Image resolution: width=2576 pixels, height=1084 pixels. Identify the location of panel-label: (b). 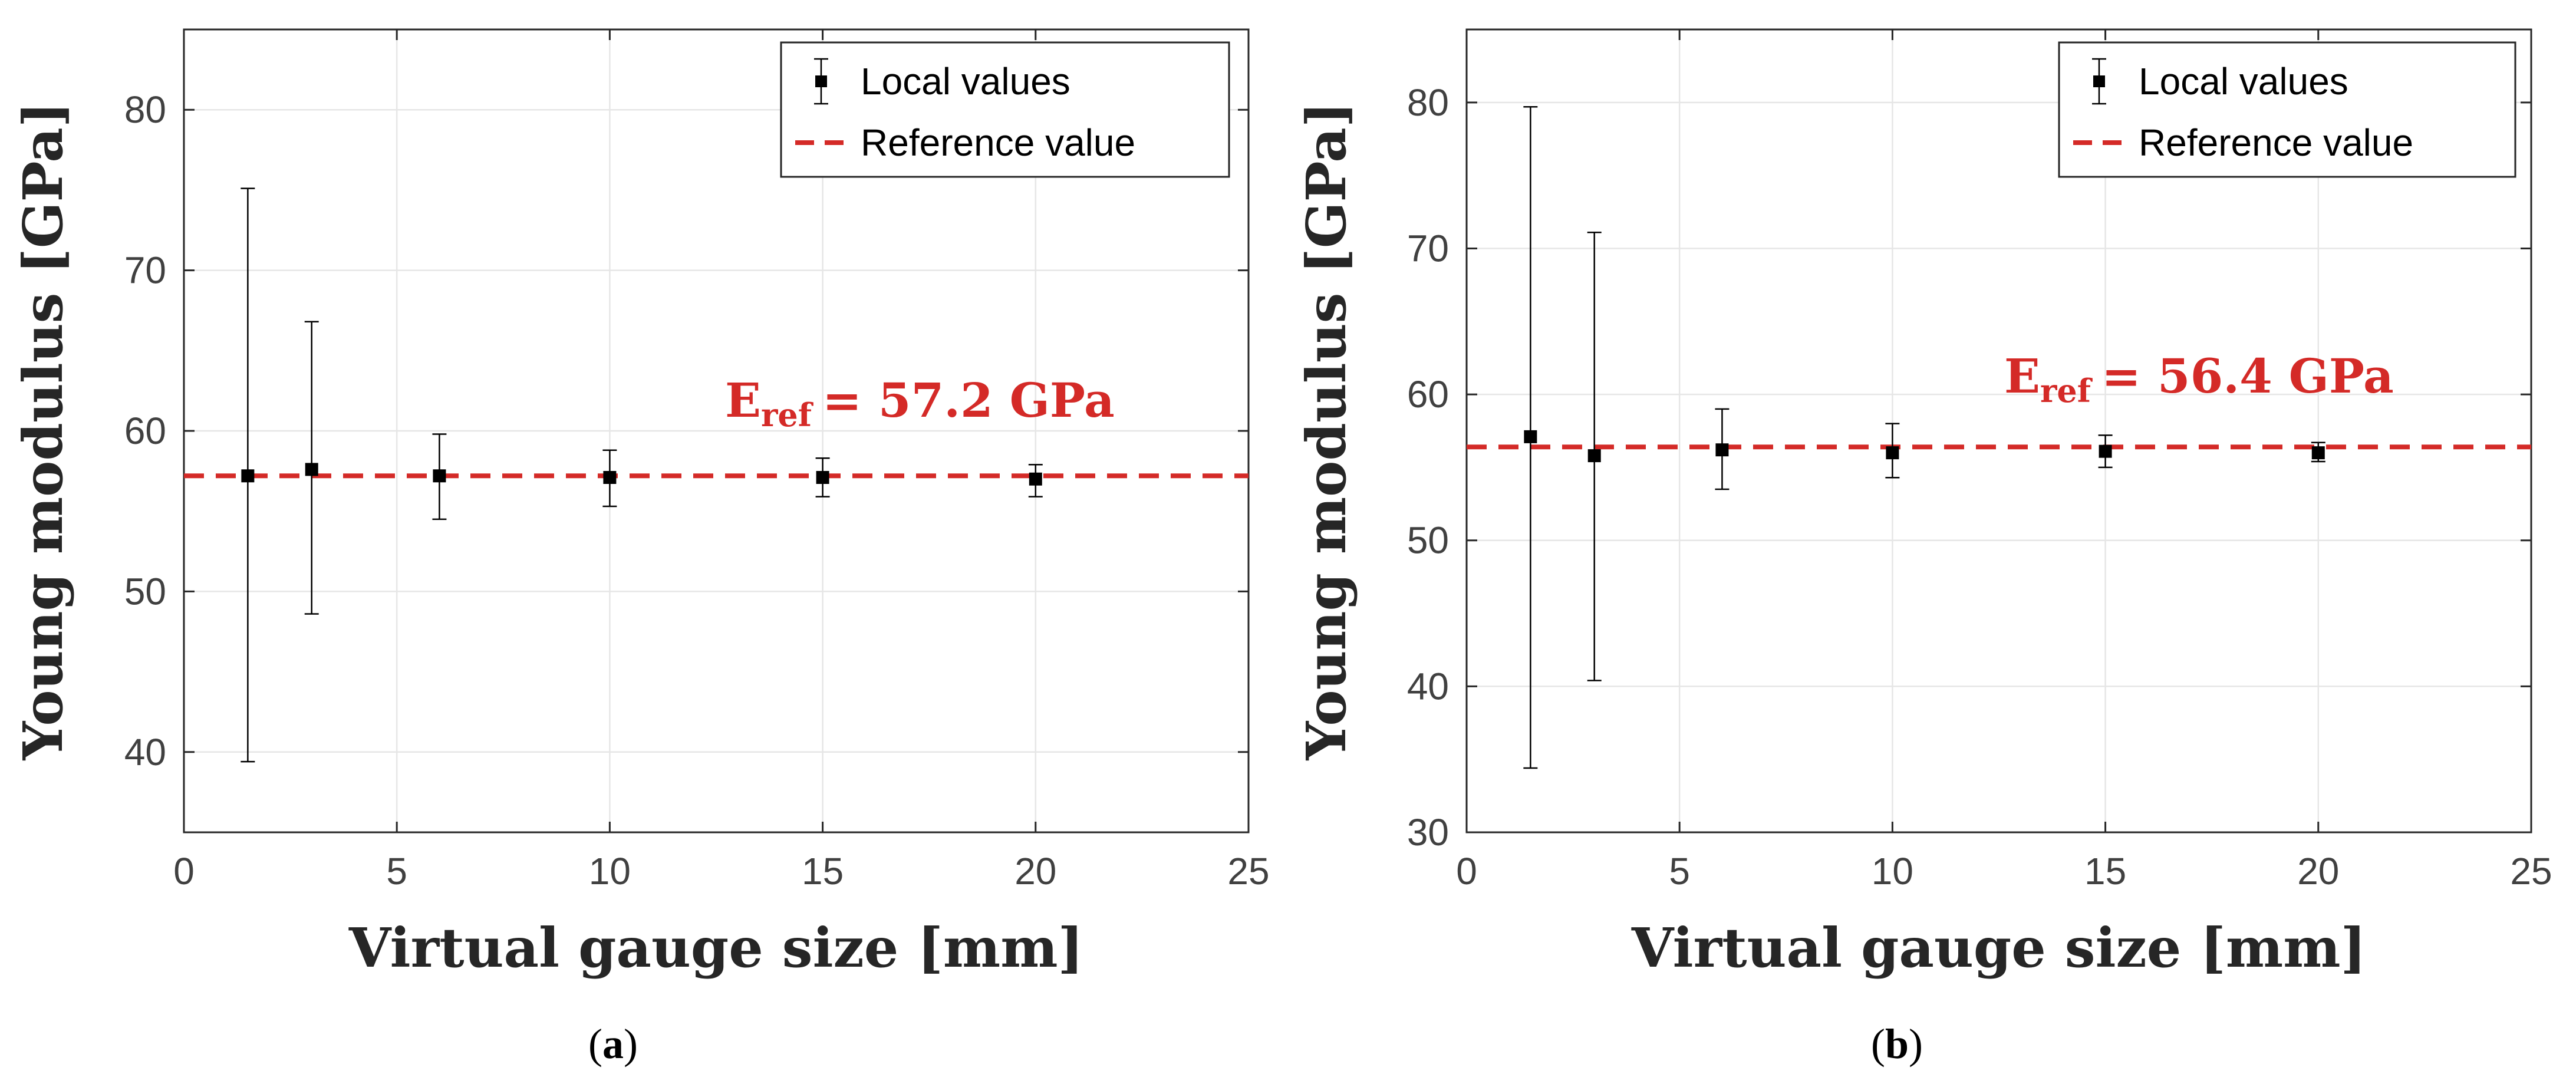
(1897, 1043).